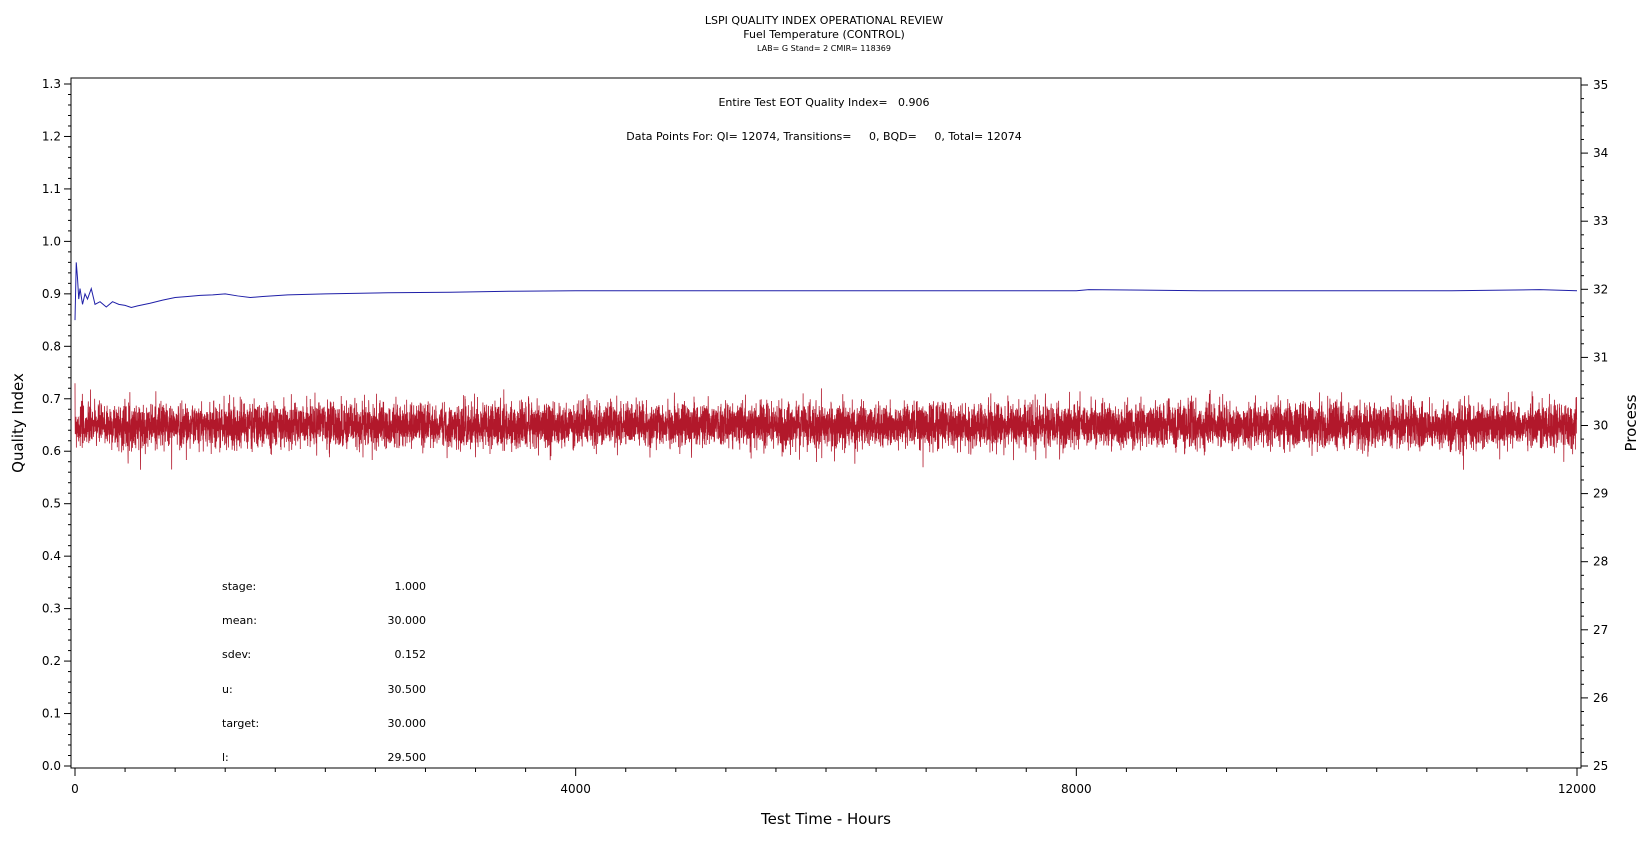 The width and height of the screenshot is (1648, 845). Describe the element at coordinates (833, 782) in the screenshot. I see `bottom-axis: 0 4000 8000 12000` at that location.